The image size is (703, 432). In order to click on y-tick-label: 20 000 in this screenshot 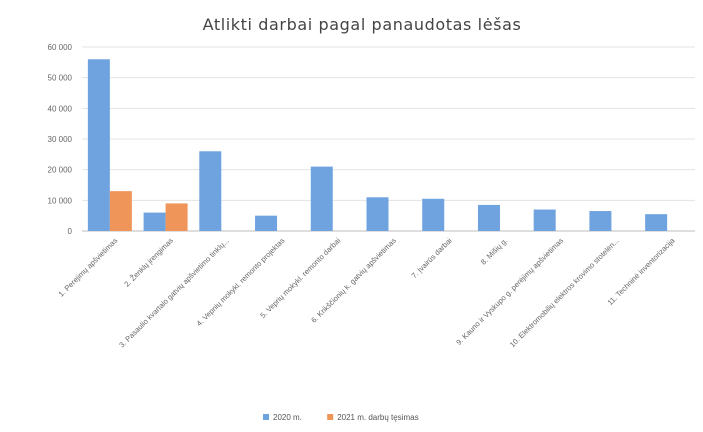, I will do `click(60, 170)`.